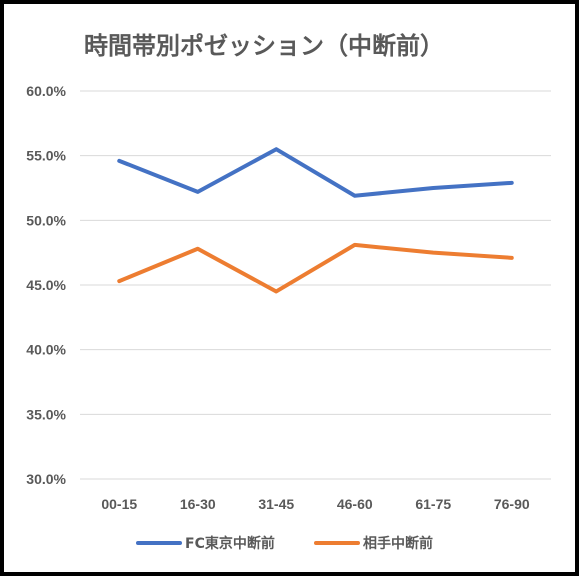  What do you see at coordinates (46, 156) in the screenshot?
I see `y-tick-label: 55.0%` at bounding box center [46, 156].